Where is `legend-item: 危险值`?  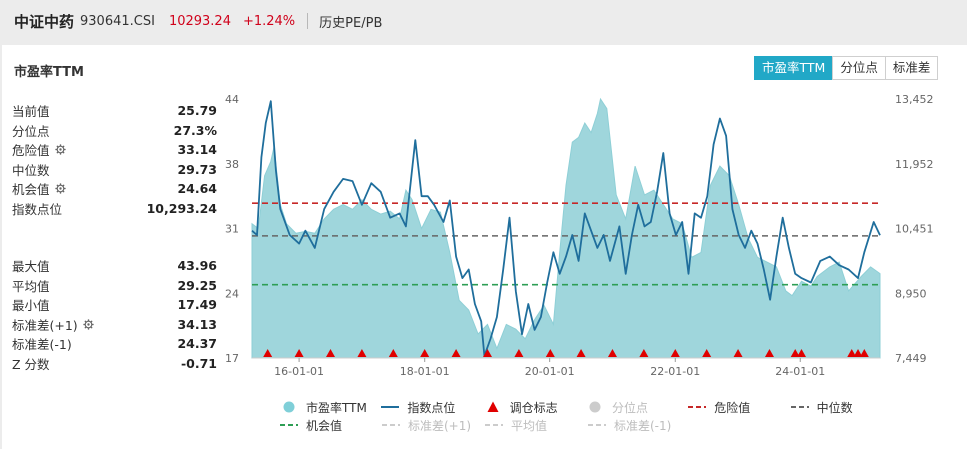 legend-item: 危险值 is located at coordinates (737, 407).